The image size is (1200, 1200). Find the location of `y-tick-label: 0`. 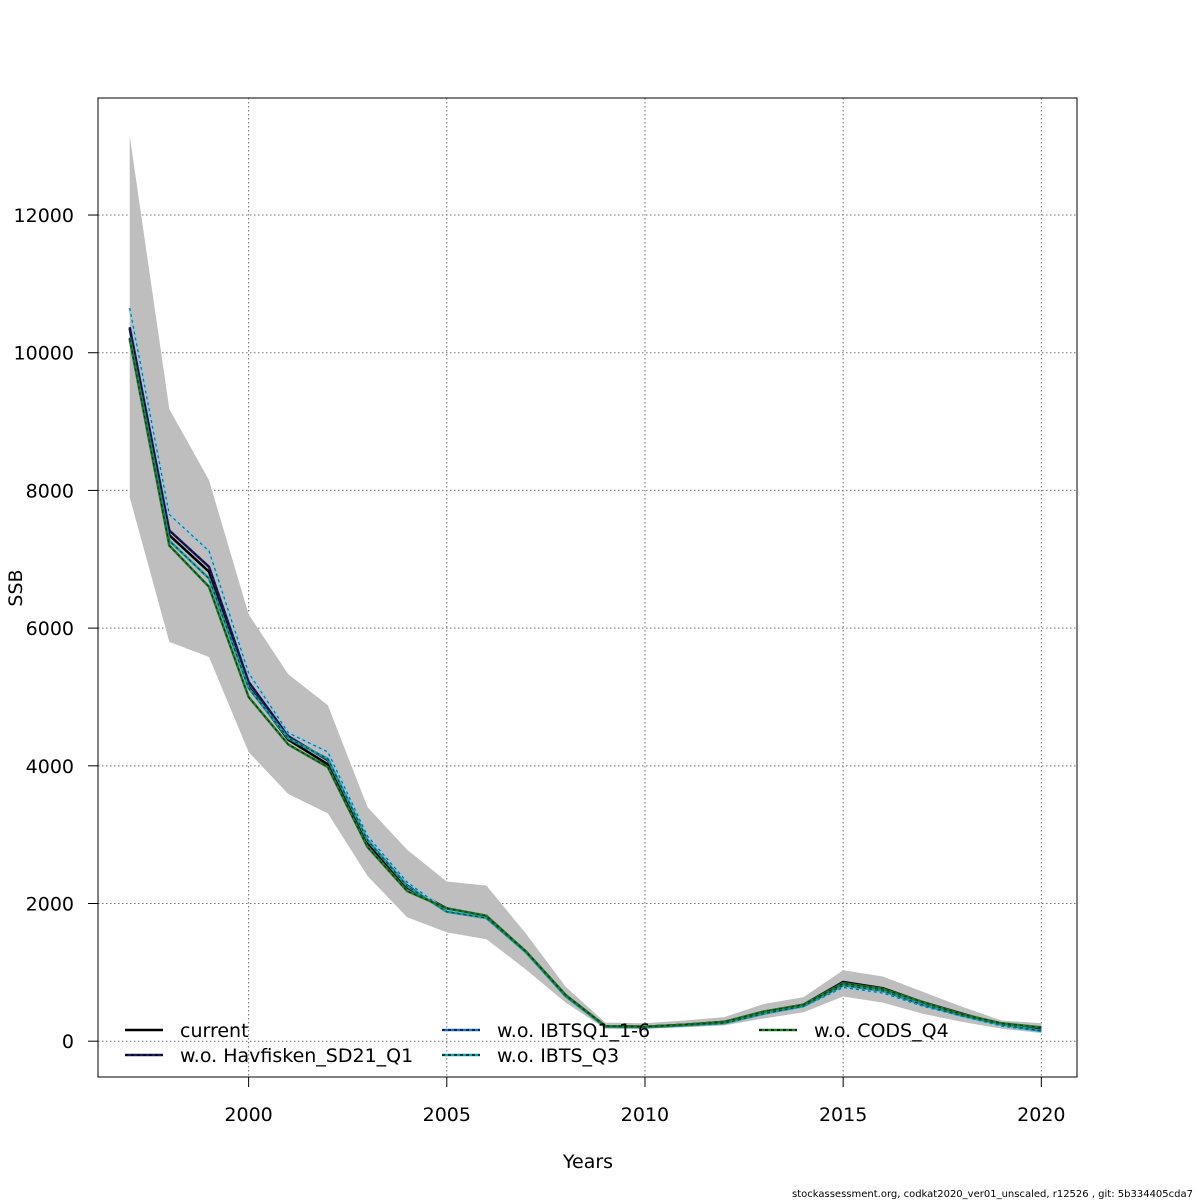

y-tick-label: 0 is located at coordinates (68, 1042).